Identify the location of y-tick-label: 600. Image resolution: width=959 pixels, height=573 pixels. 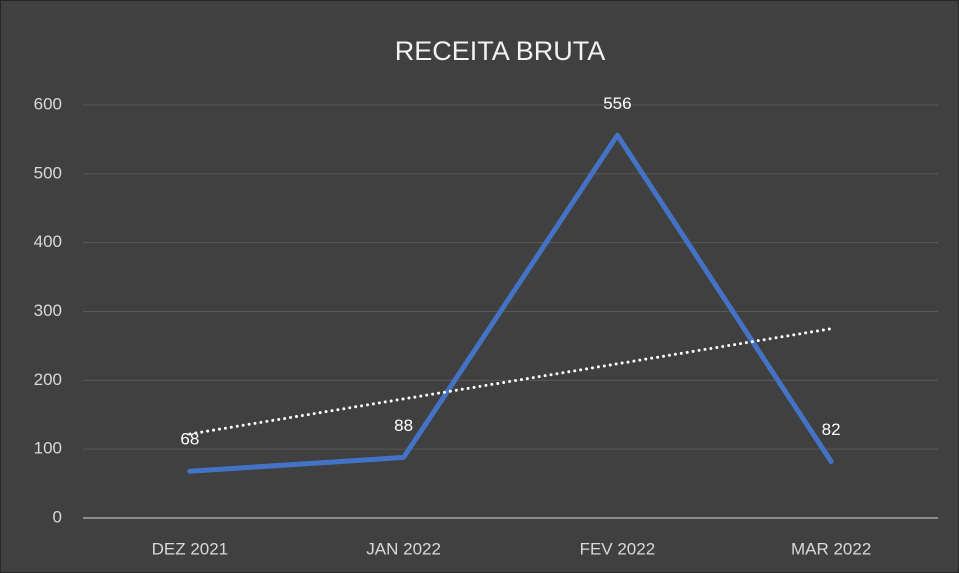
(48, 103).